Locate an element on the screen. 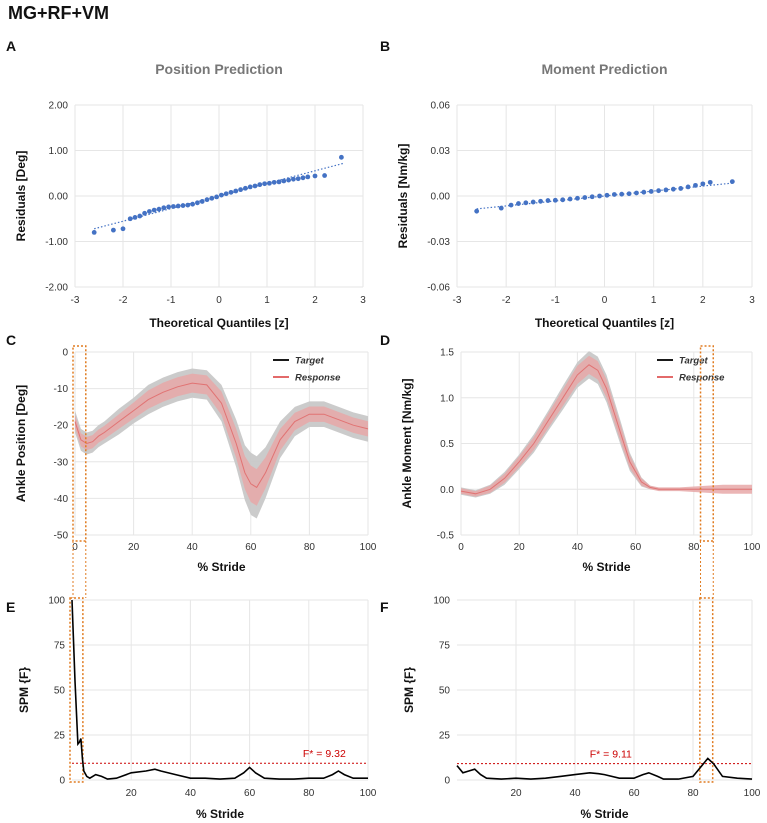  x-tick-label: 1 is located at coordinates (654, 300).